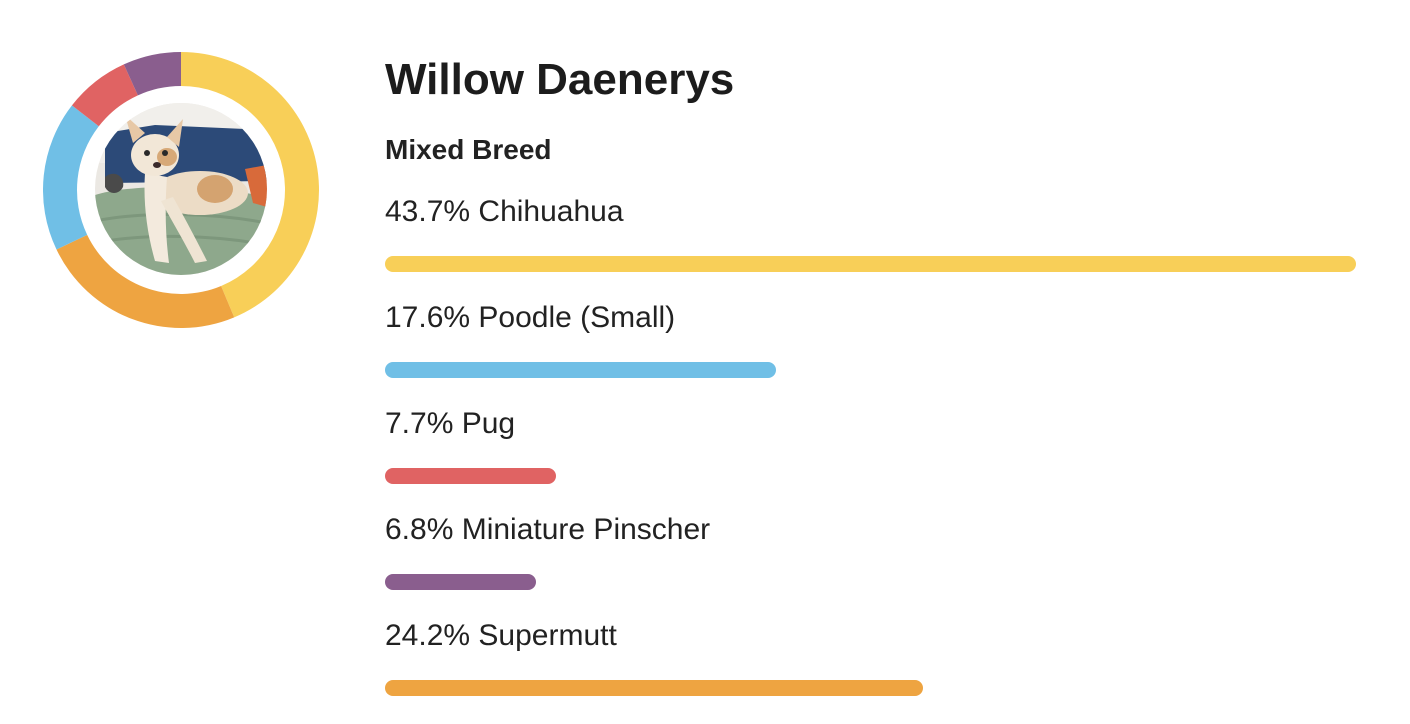 The height and width of the screenshot is (724, 1410). I want to click on breed-label: 43.7% Chihuahua, so click(504, 211).